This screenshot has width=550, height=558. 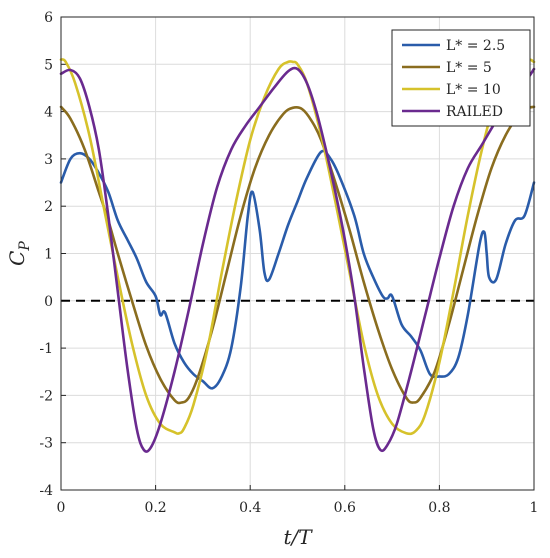 I want to click on x-tick-labels: 0 0.2 0.4 0.6 0.8 1, so click(x=298, y=508).